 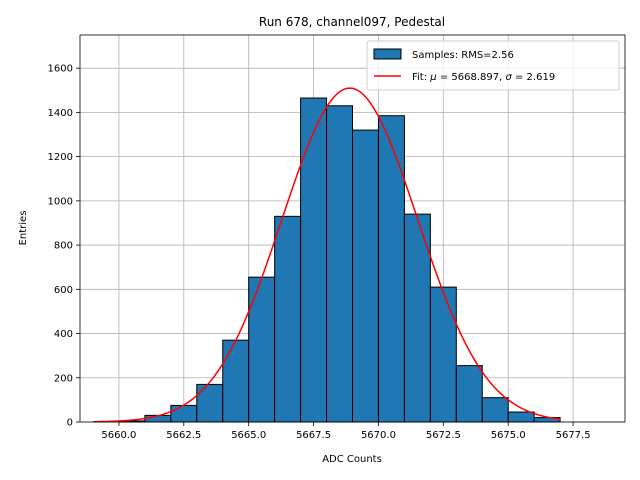 What do you see at coordinates (63, 290) in the screenshot?
I see `y-tick-label: 600` at bounding box center [63, 290].